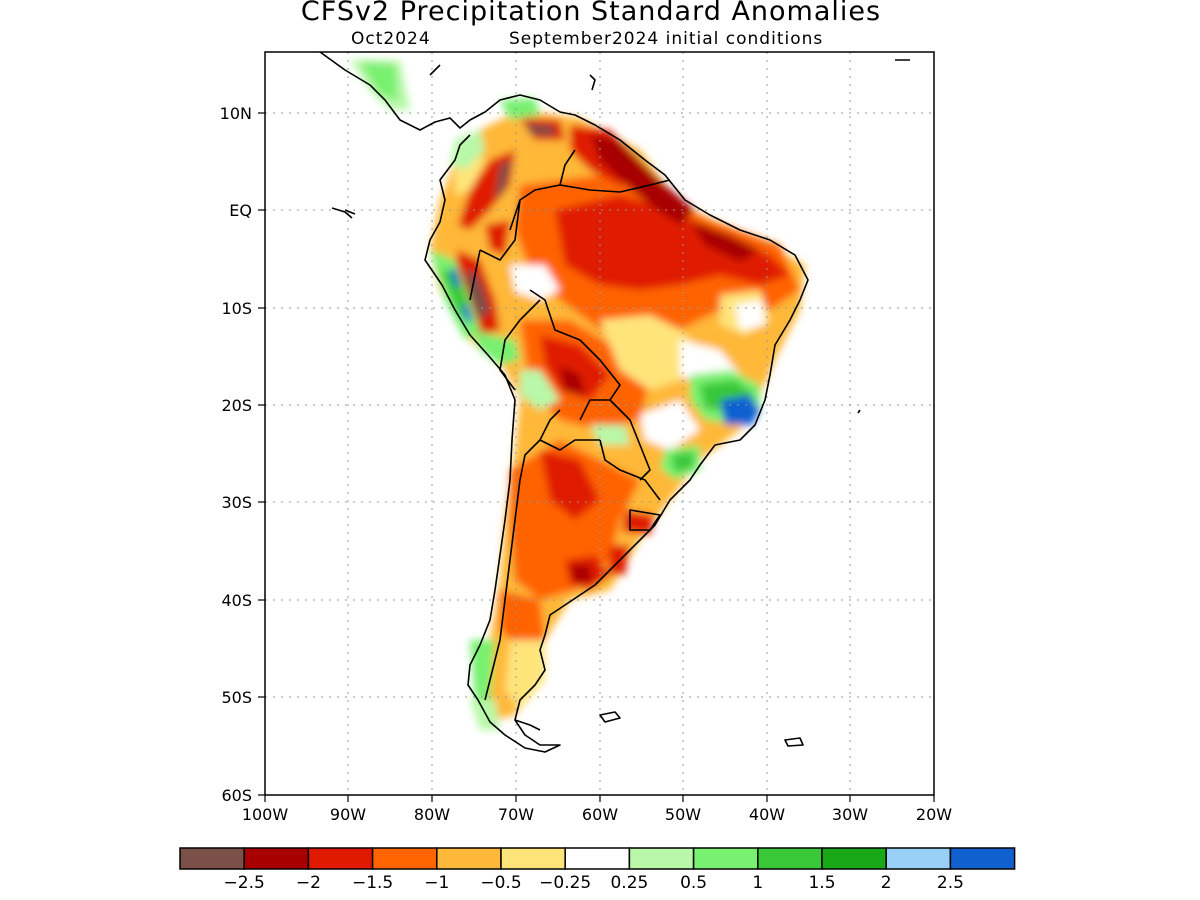 The height and width of the screenshot is (900, 1200). I want to click on initial-conditions: September2024 initial conditions, so click(666, 39).